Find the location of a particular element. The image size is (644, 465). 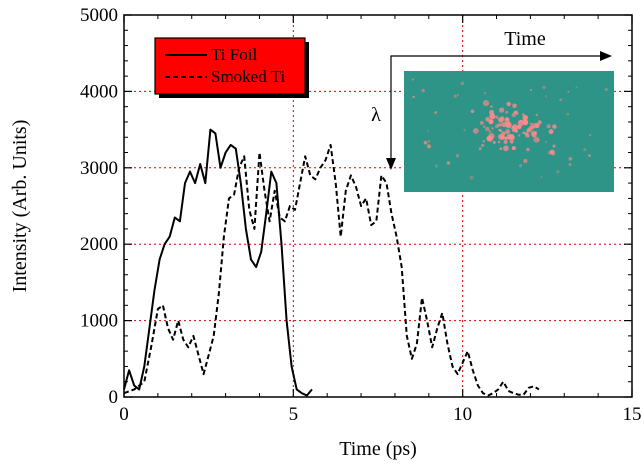

y-tick-label-5: 5000 is located at coordinates (99, 15).